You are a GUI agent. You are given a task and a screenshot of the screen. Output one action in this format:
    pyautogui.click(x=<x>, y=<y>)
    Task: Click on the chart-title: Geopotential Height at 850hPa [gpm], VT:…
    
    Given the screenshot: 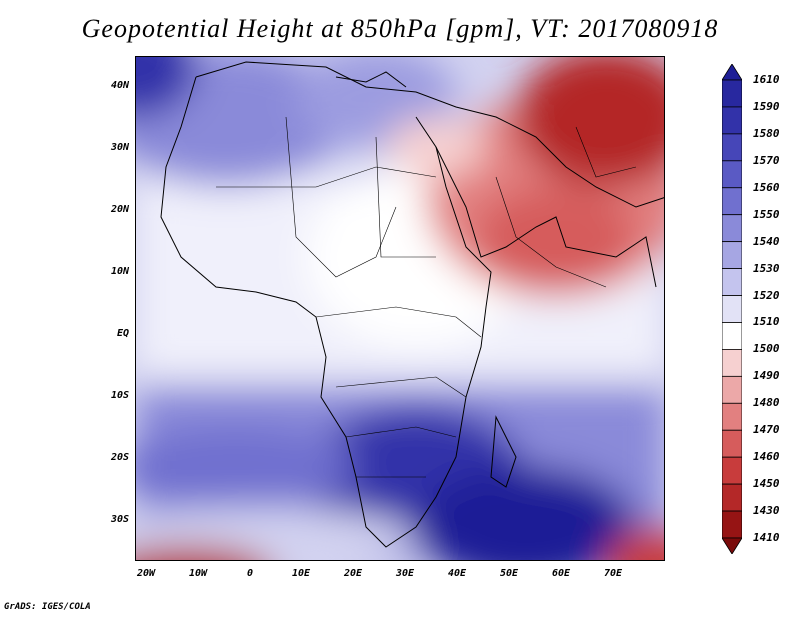 What is the action you would take?
    pyautogui.click(x=400, y=28)
    